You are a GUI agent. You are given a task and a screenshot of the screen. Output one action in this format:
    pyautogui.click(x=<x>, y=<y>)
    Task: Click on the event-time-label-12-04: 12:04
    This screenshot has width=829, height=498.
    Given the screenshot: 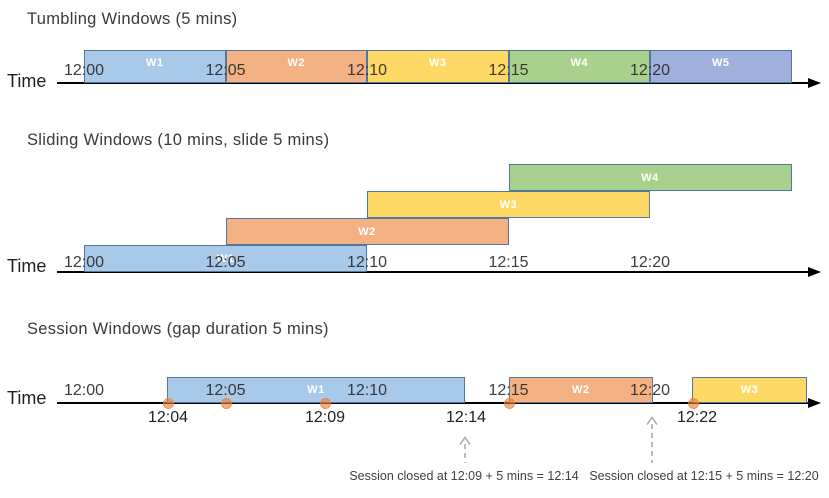 What is the action you would take?
    pyautogui.click(x=168, y=417)
    